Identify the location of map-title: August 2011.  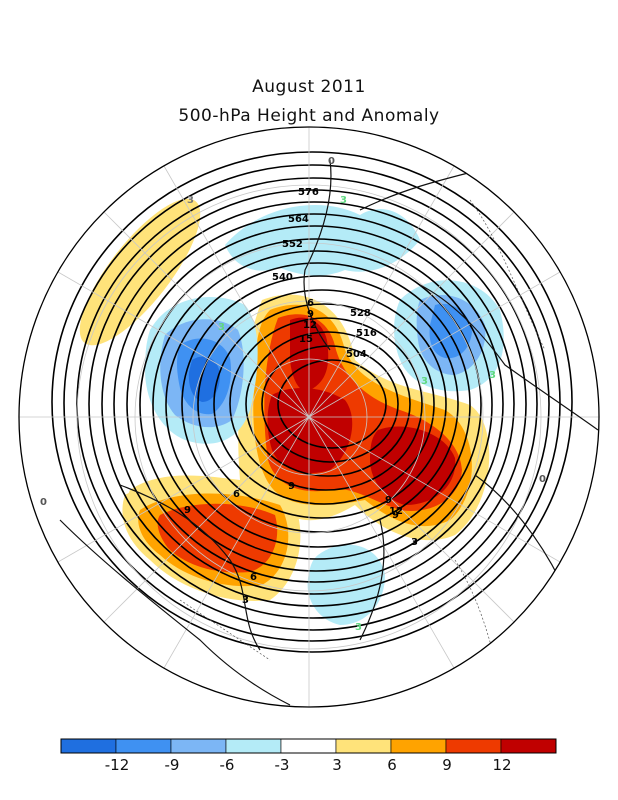
(309, 87).